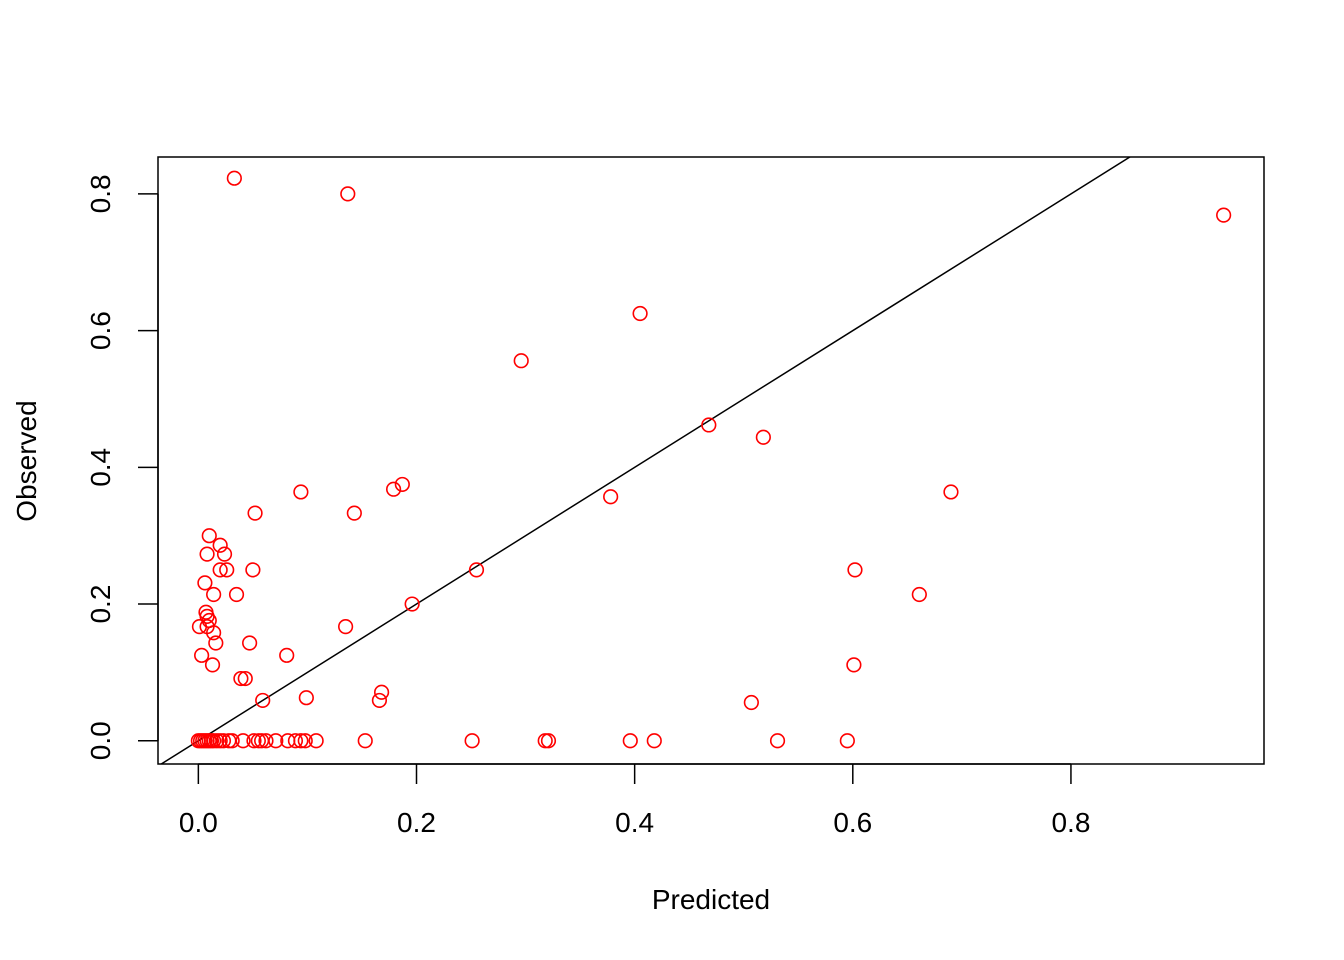 Image resolution: width=1344 pixels, height=960 pixels. What do you see at coordinates (26, 460) in the screenshot?
I see `y-axis-label: Observed` at bounding box center [26, 460].